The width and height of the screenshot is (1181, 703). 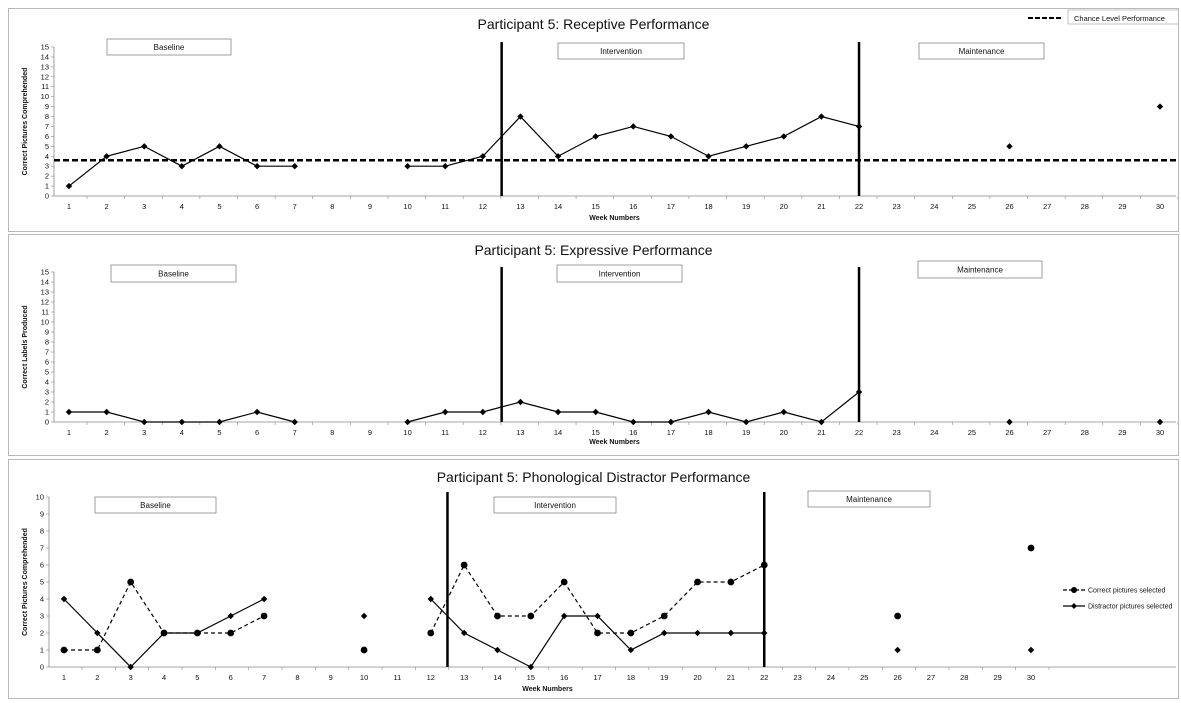 I want to click on legend-box, so click(x=1124, y=17).